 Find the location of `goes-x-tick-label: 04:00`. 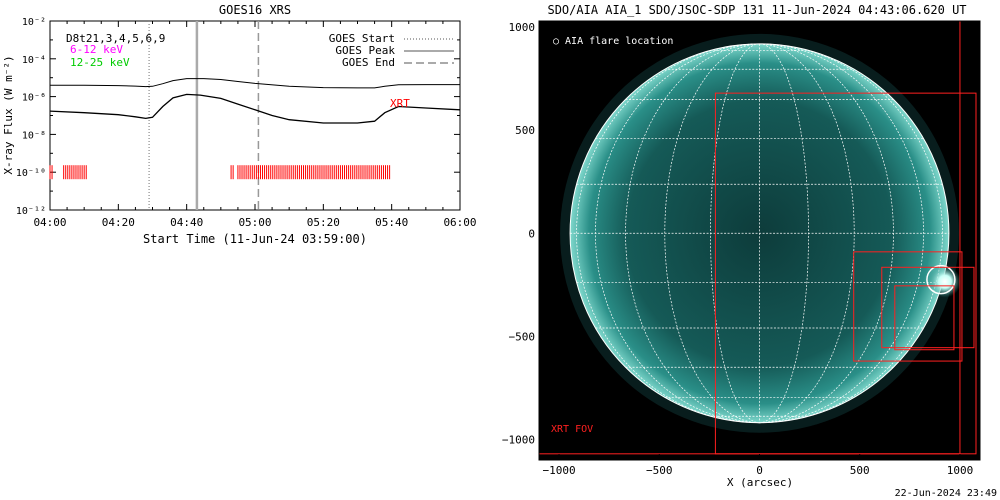

goes-x-tick-label: 04:00 is located at coordinates (49, 222).